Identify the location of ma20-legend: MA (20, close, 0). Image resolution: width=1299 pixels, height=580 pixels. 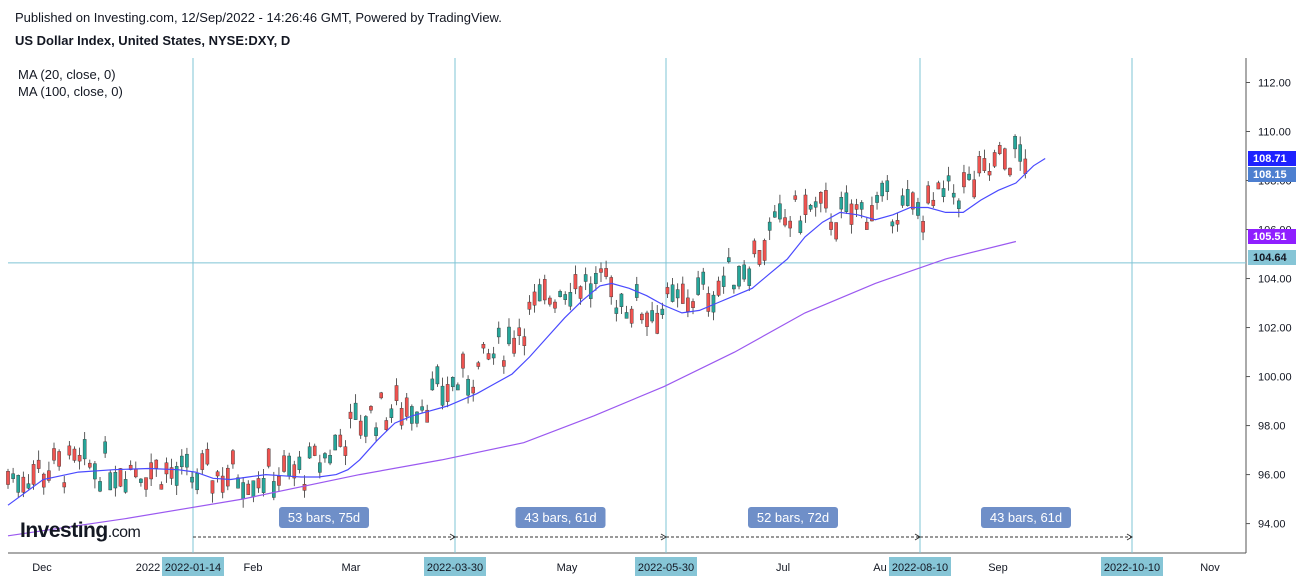
(67, 74).